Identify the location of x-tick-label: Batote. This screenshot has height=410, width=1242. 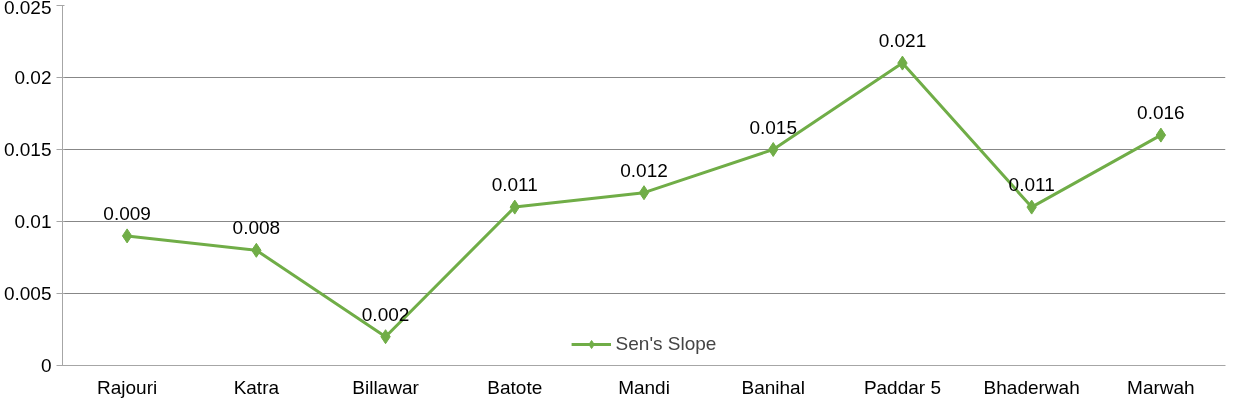
(515, 387).